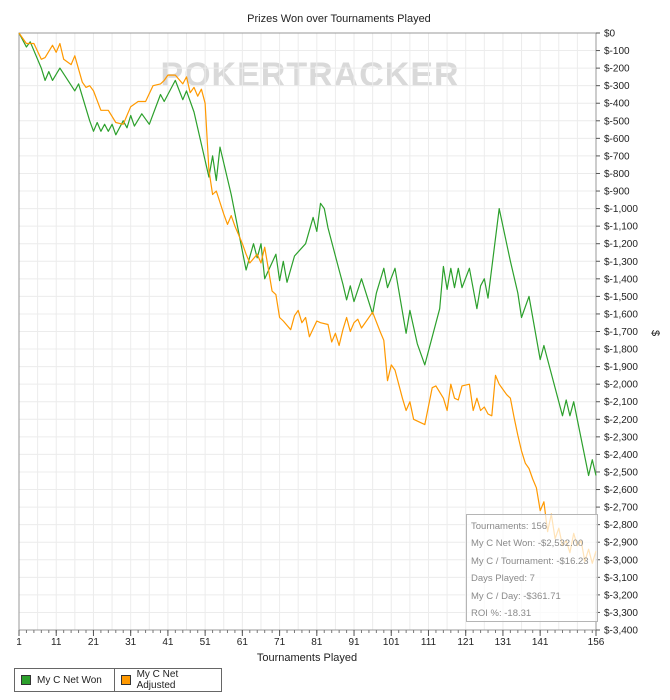  I want to click on legend-item-net-won: My C Net Won, so click(65, 680).